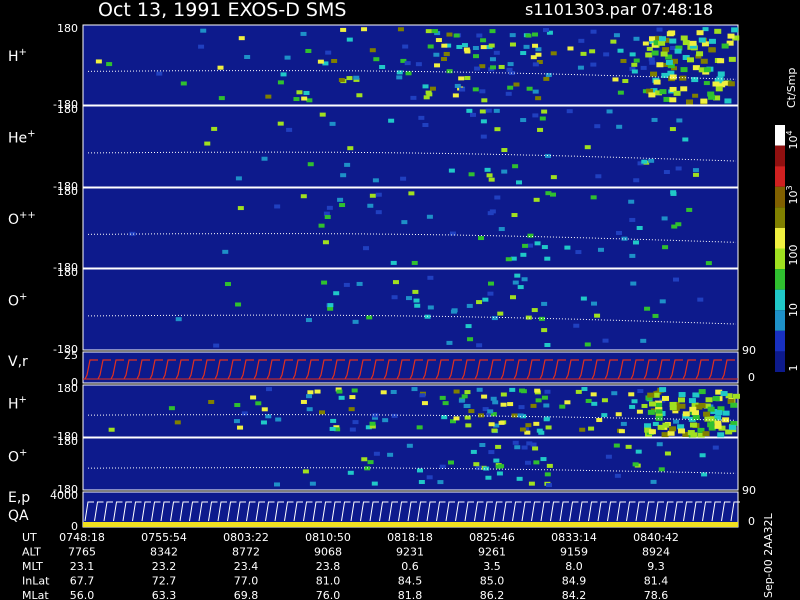 The height and width of the screenshot is (600, 800). Describe the element at coordinates (31, 133) in the screenshot. I see `label-sup: +` at that location.